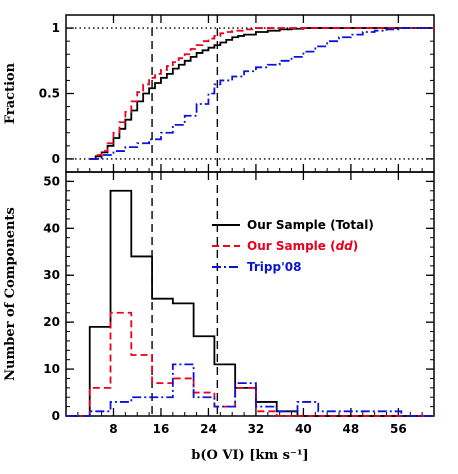  I want to click on legend-label-part: Our Sample (, so click(291, 246).